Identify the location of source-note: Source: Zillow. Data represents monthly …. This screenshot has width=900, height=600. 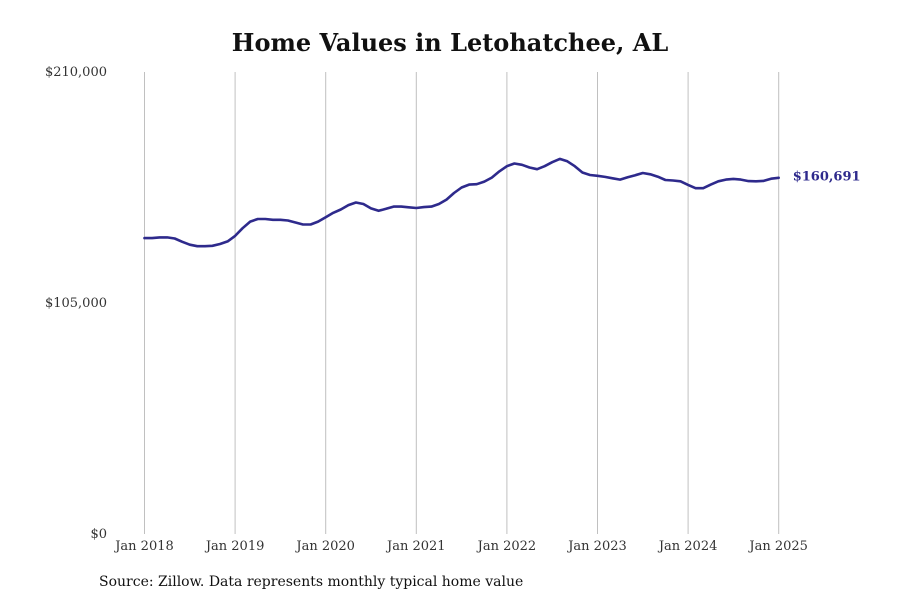
(311, 582).